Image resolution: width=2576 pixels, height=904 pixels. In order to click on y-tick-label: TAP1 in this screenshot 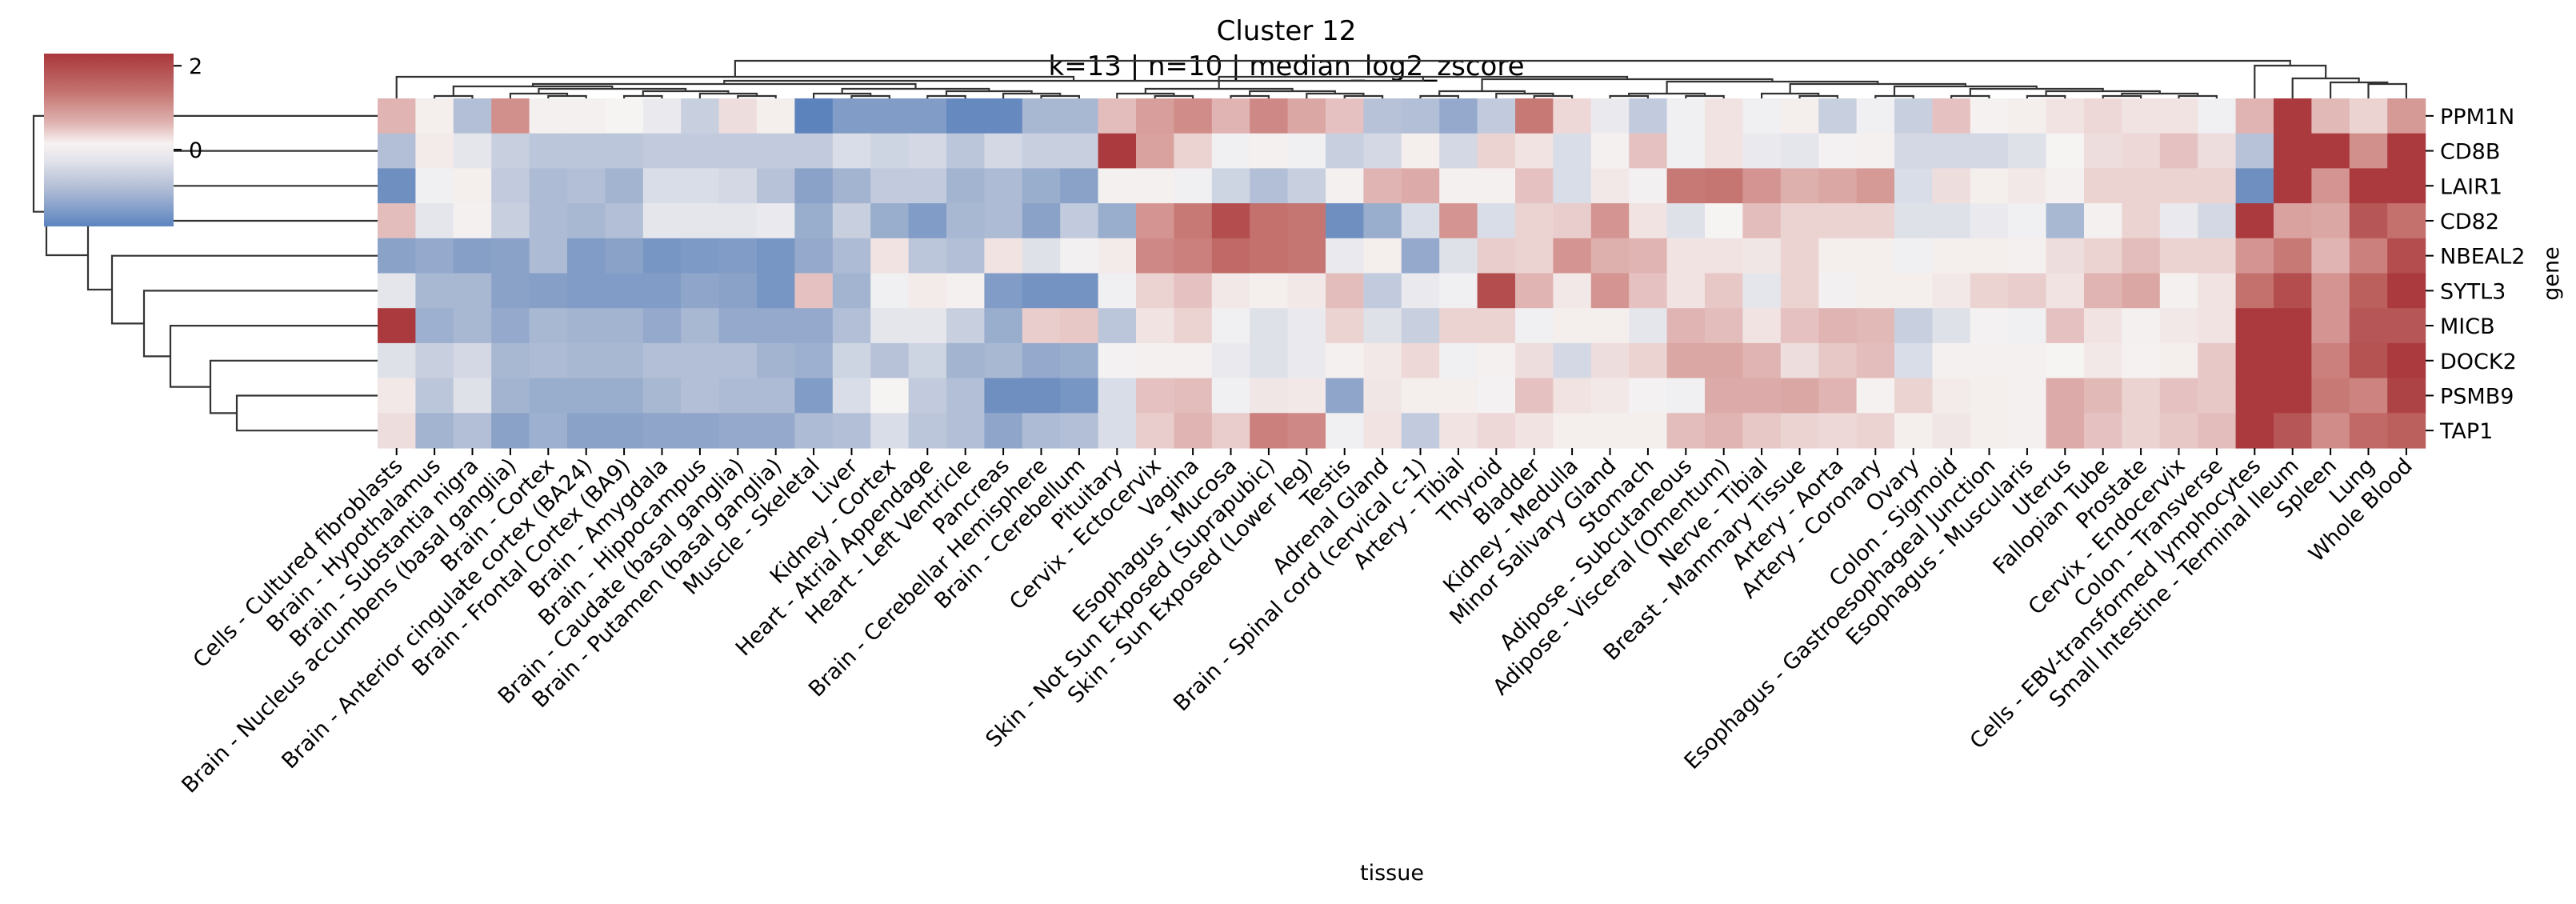, I will do `click(2466, 431)`.